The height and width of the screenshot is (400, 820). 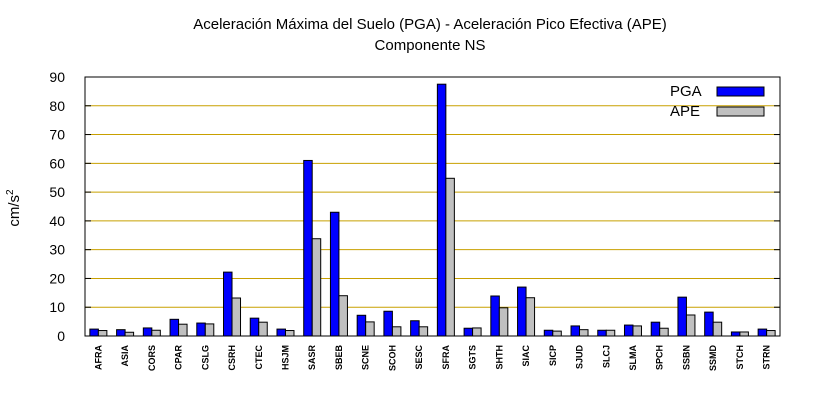 I want to click on bar-ape-cors, so click(x=156, y=333).